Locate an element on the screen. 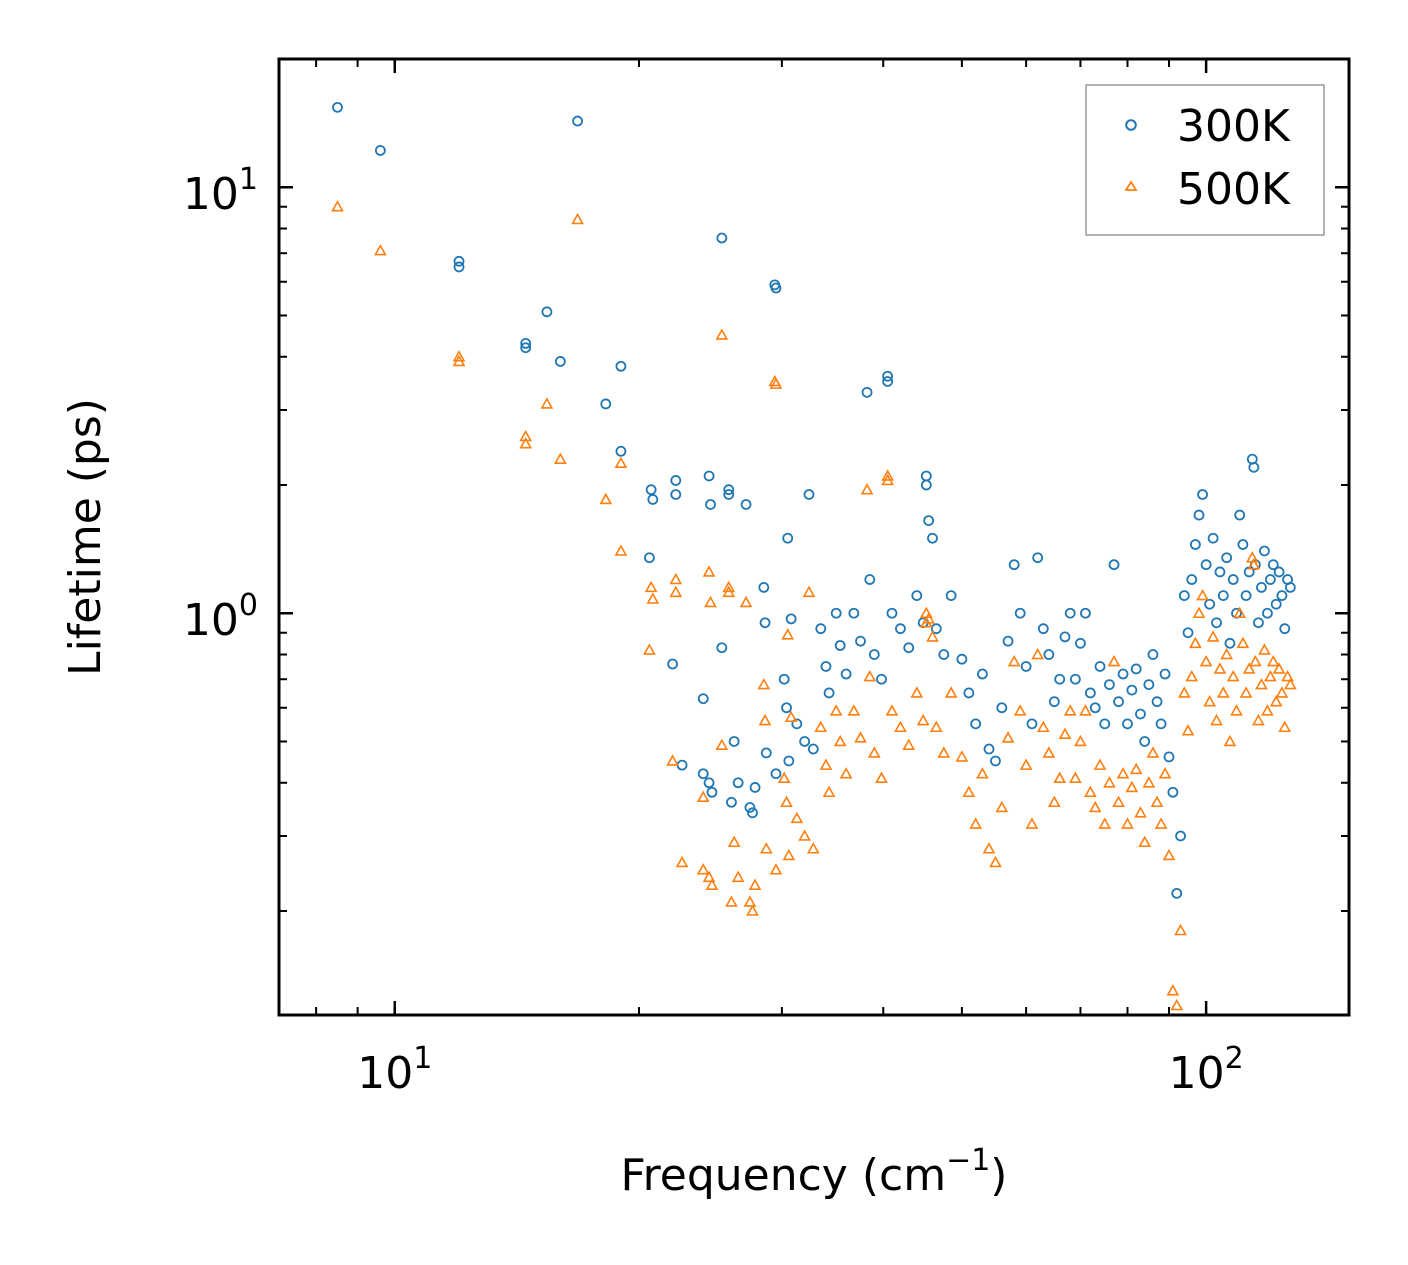 The width and height of the screenshot is (1408, 1265). y-tick-label-1-base: 10 is located at coordinates (211, 620).